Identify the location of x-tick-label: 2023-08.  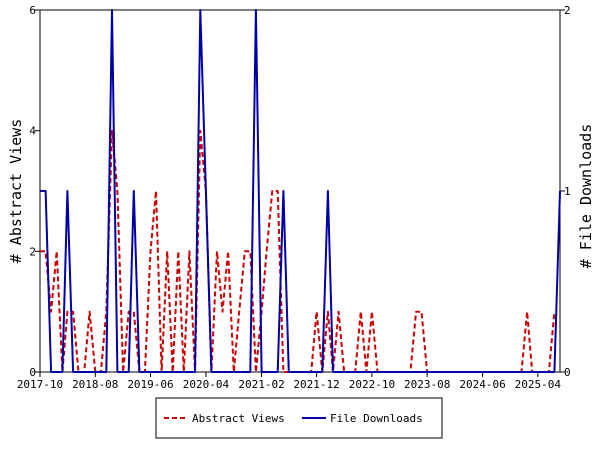
(427, 384).